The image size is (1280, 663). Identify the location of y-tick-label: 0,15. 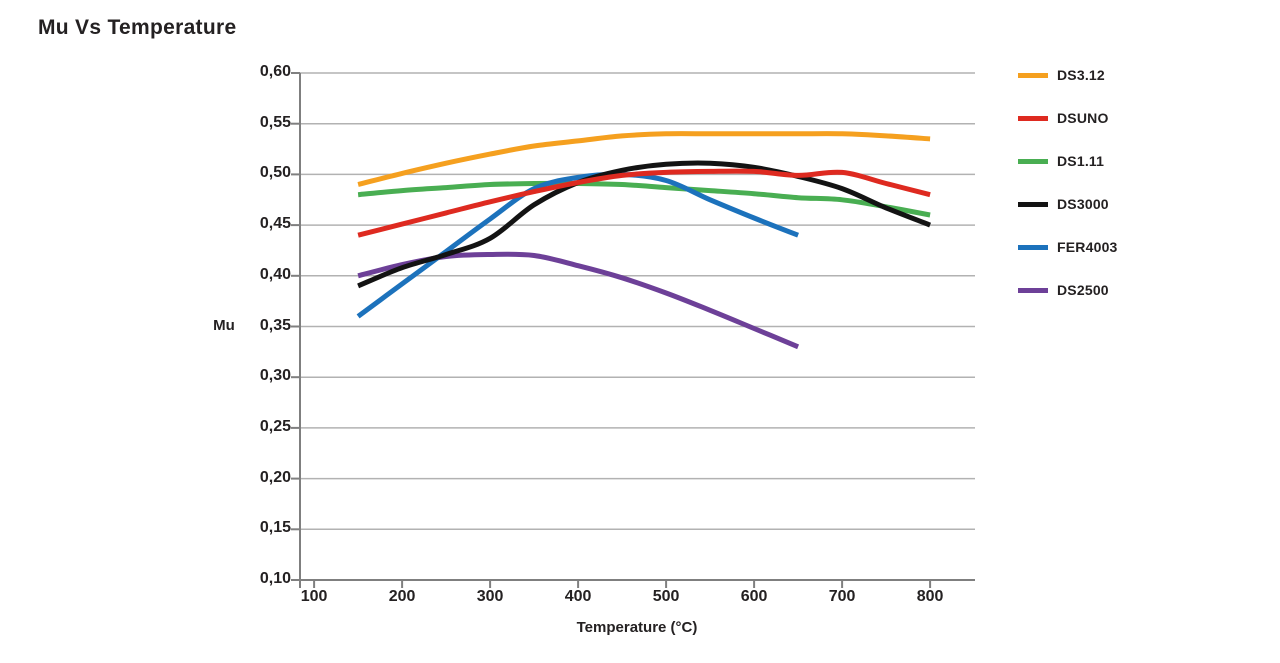
(275, 528).